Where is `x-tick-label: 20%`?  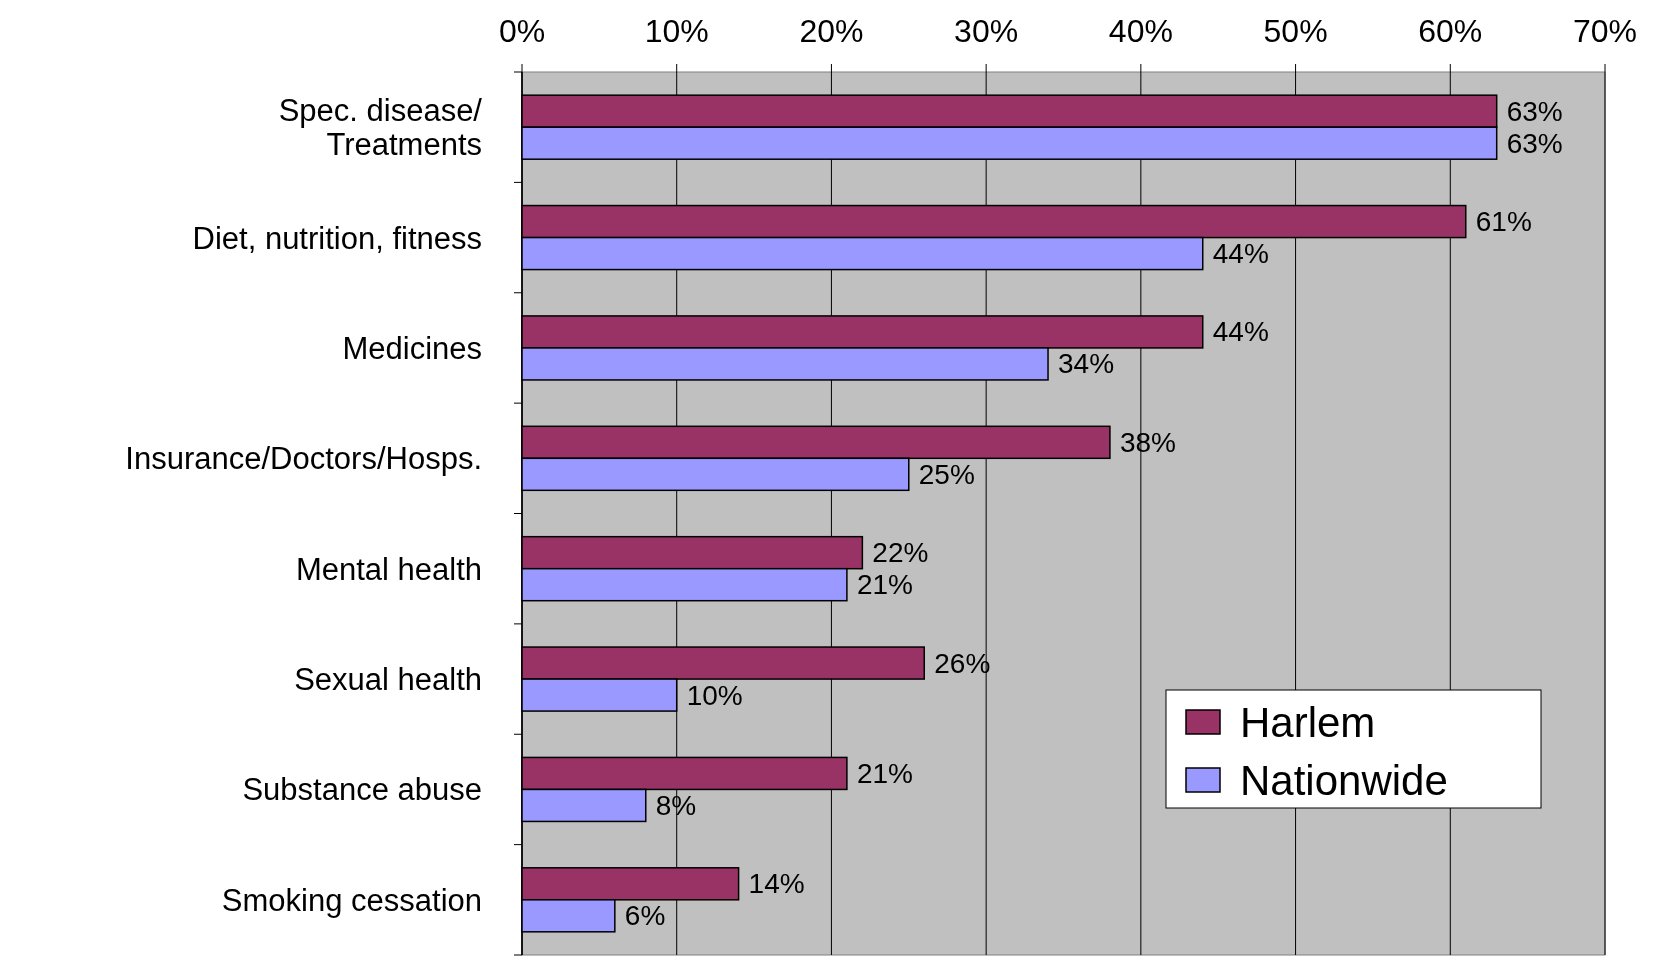 x-tick-label: 20% is located at coordinates (831, 31).